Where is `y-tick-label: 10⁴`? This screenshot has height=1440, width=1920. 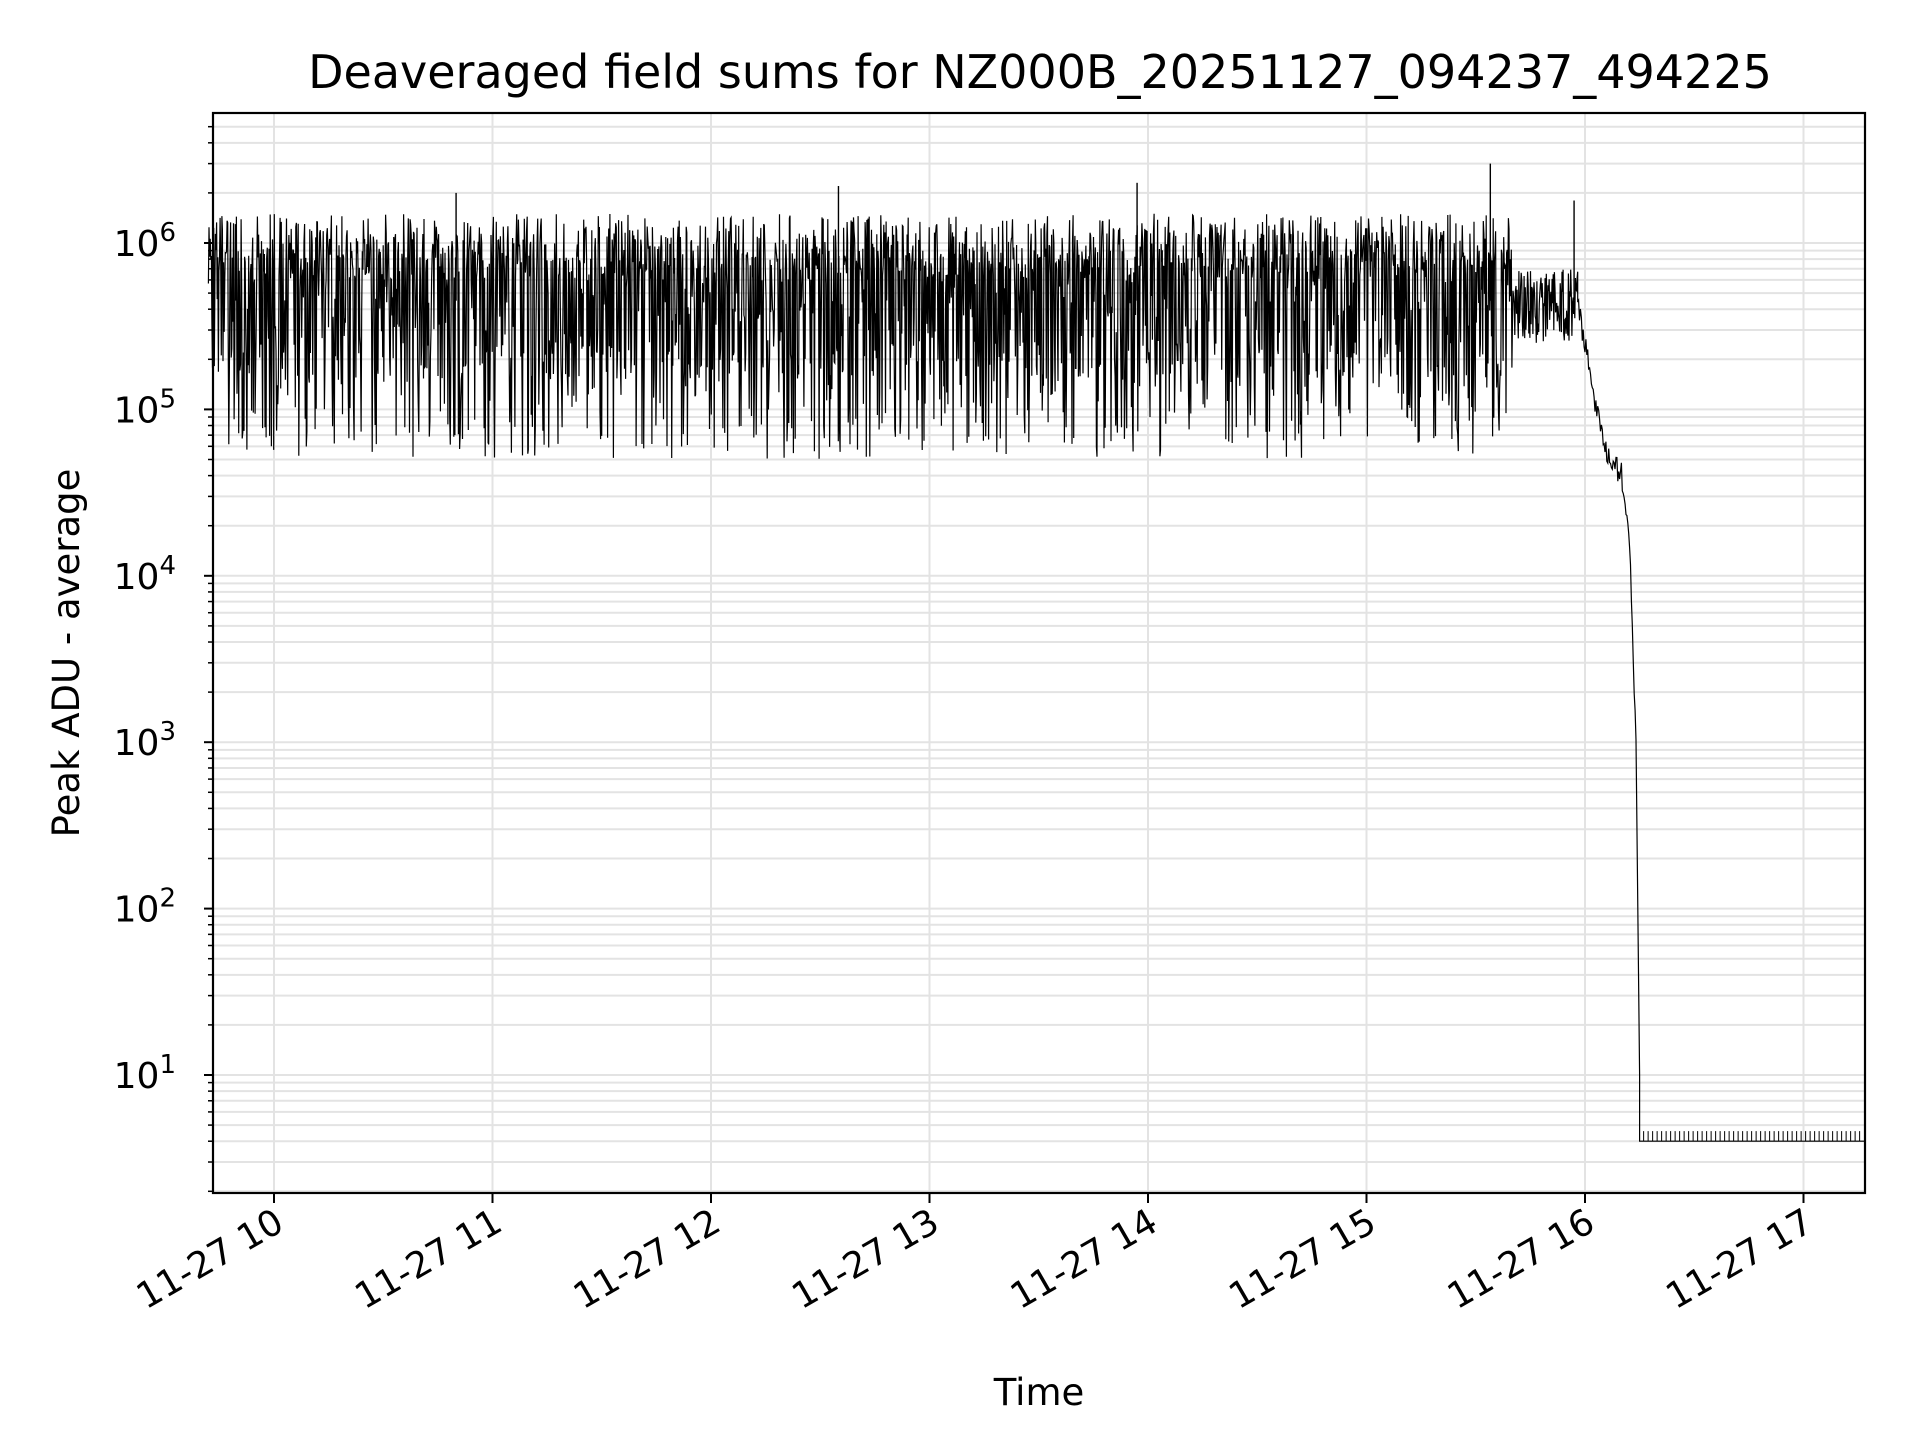 y-tick-label: 10⁴ is located at coordinates (145, 574).